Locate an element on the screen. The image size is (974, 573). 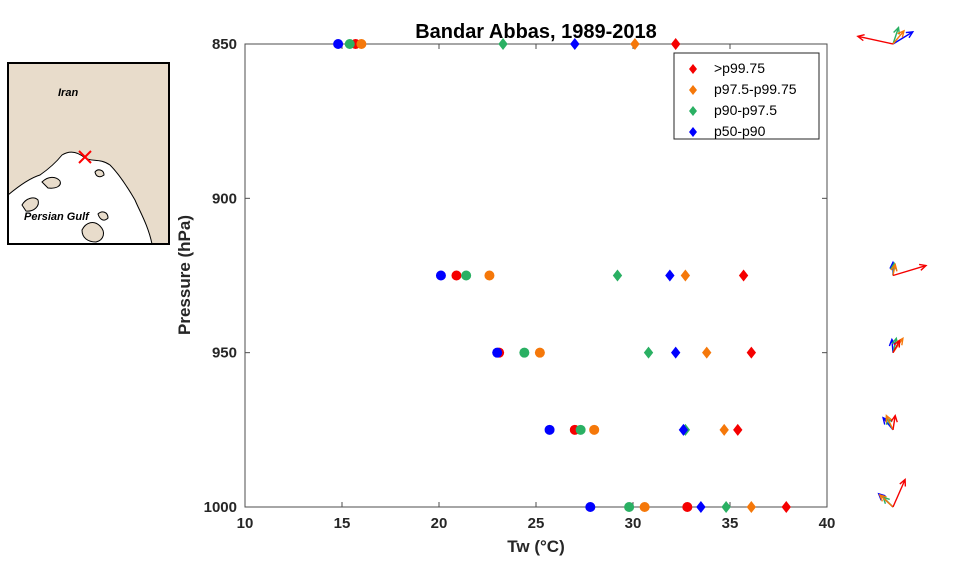
y-tick-label: 850 is located at coordinates (224, 44).